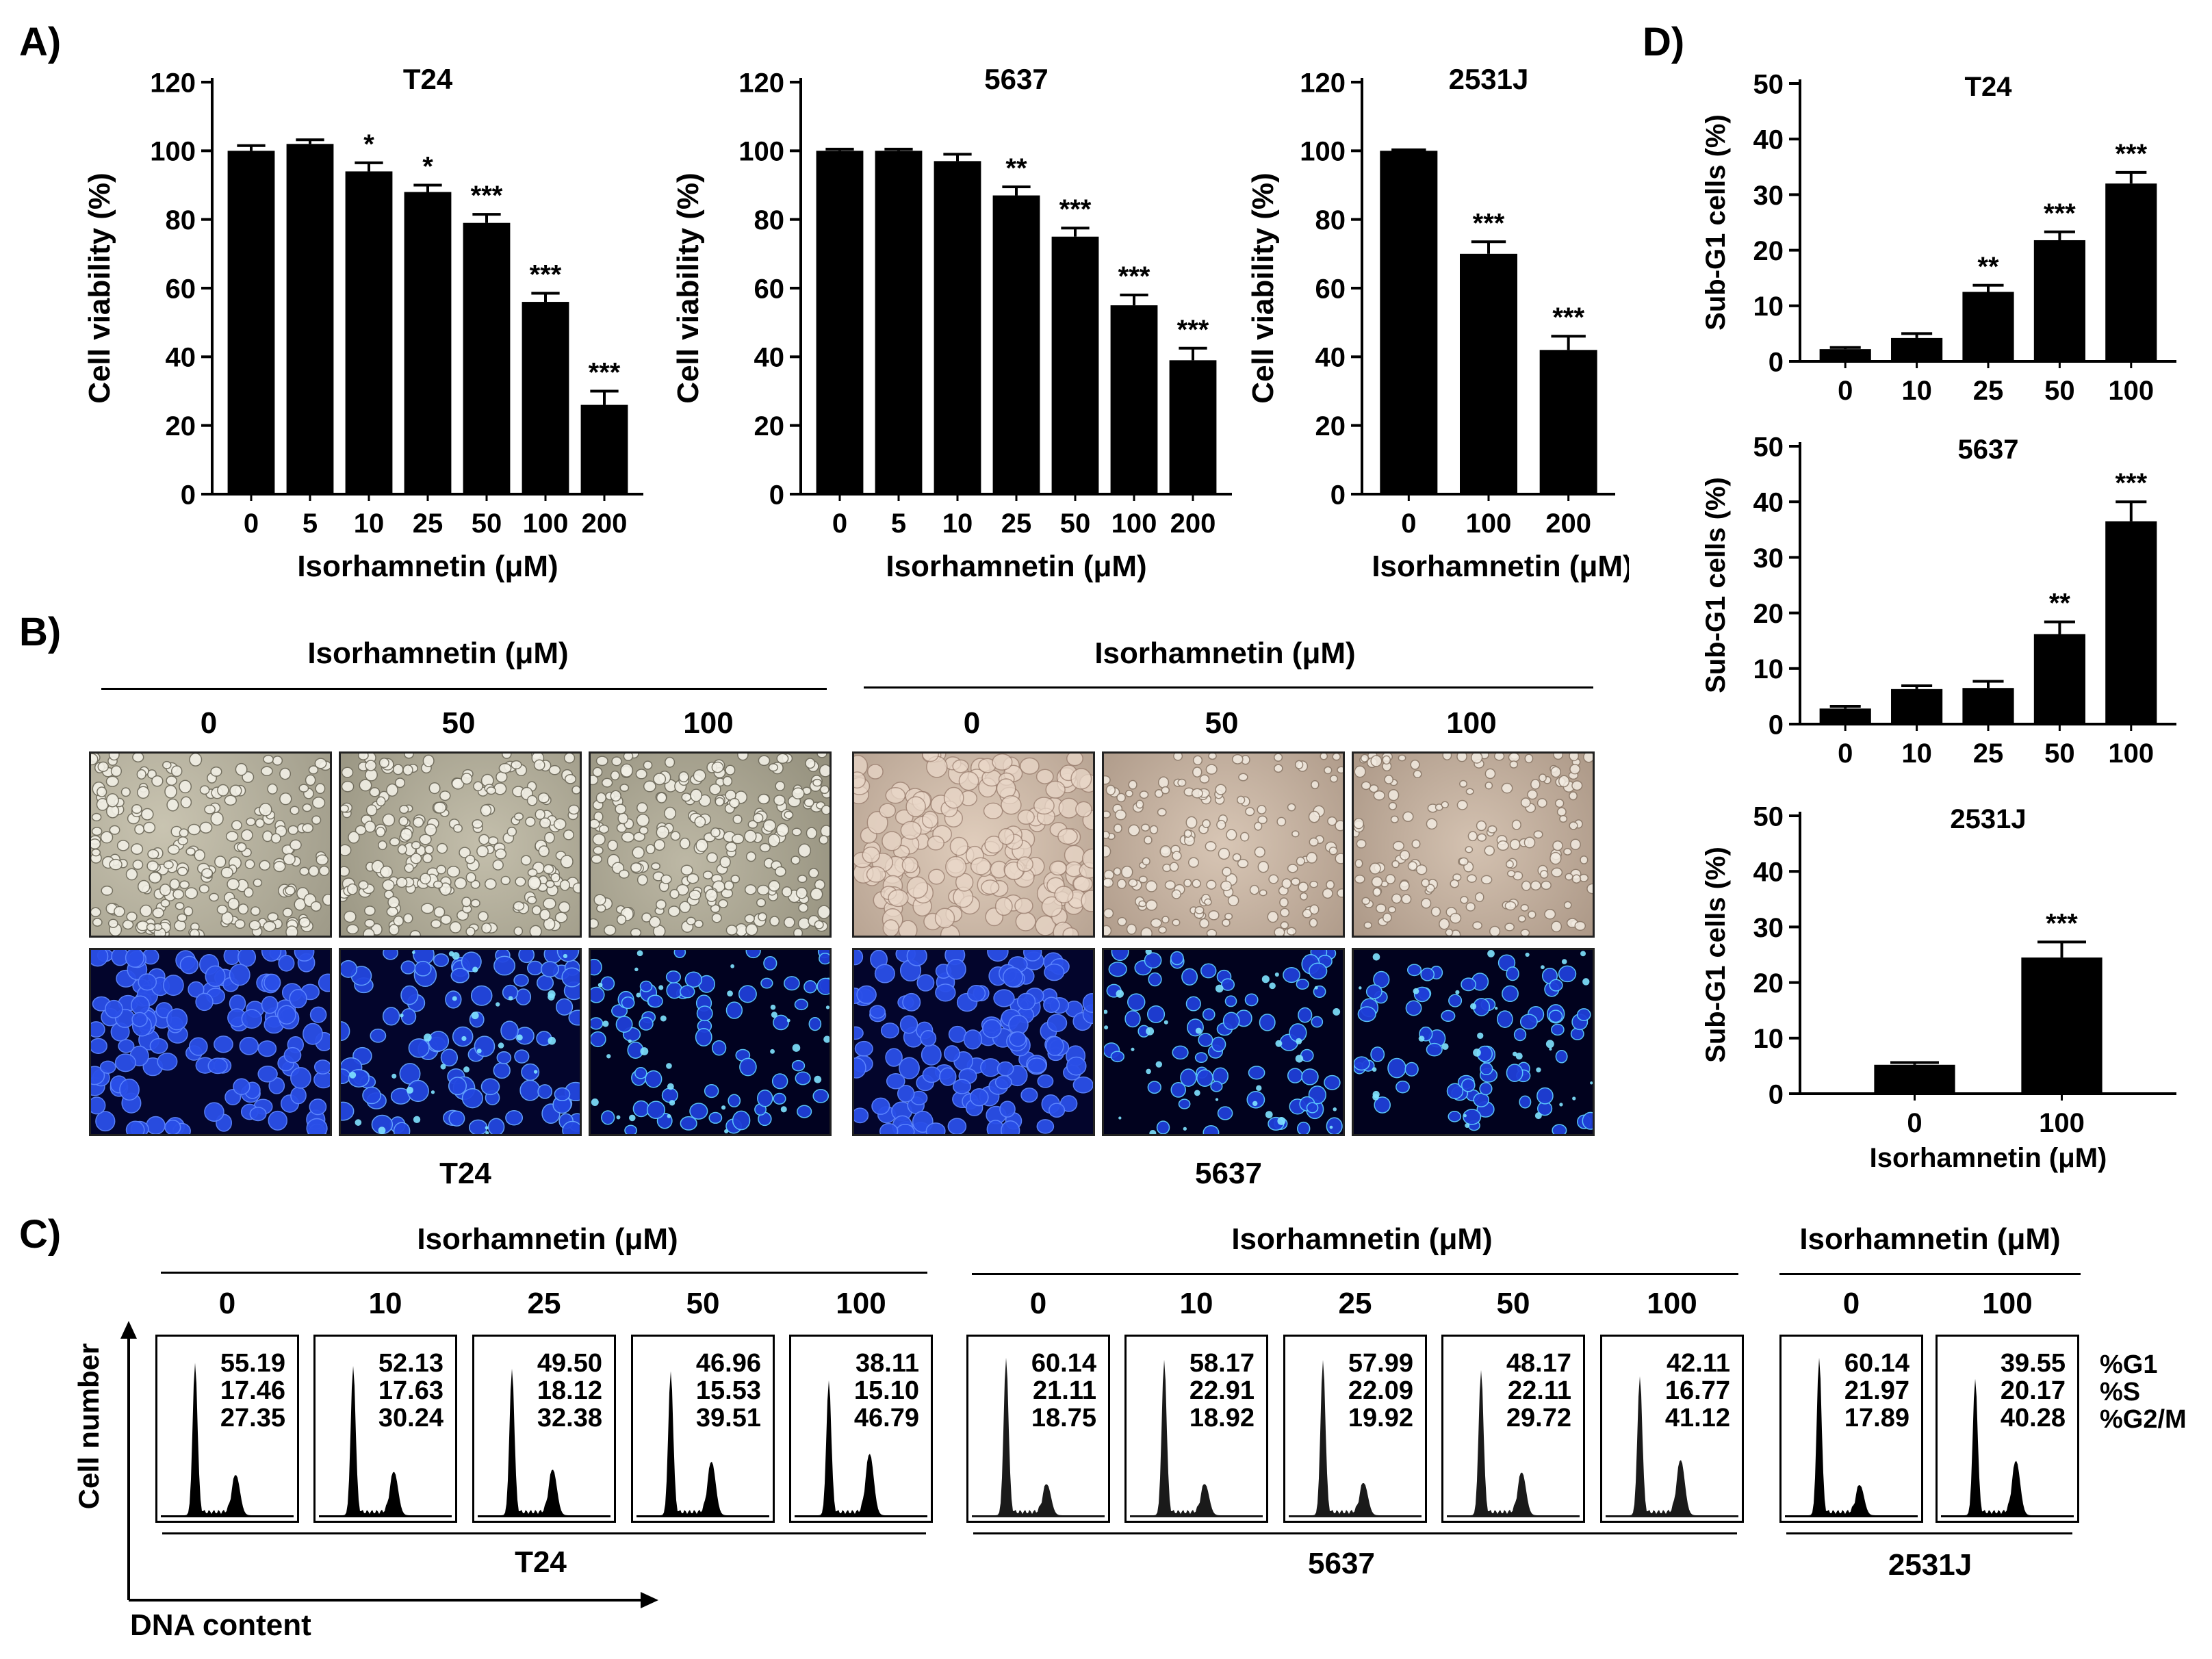  Describe the element at coordinates (1917, 391) in the screenshot. I see `x-tick-label: 10` at that location.